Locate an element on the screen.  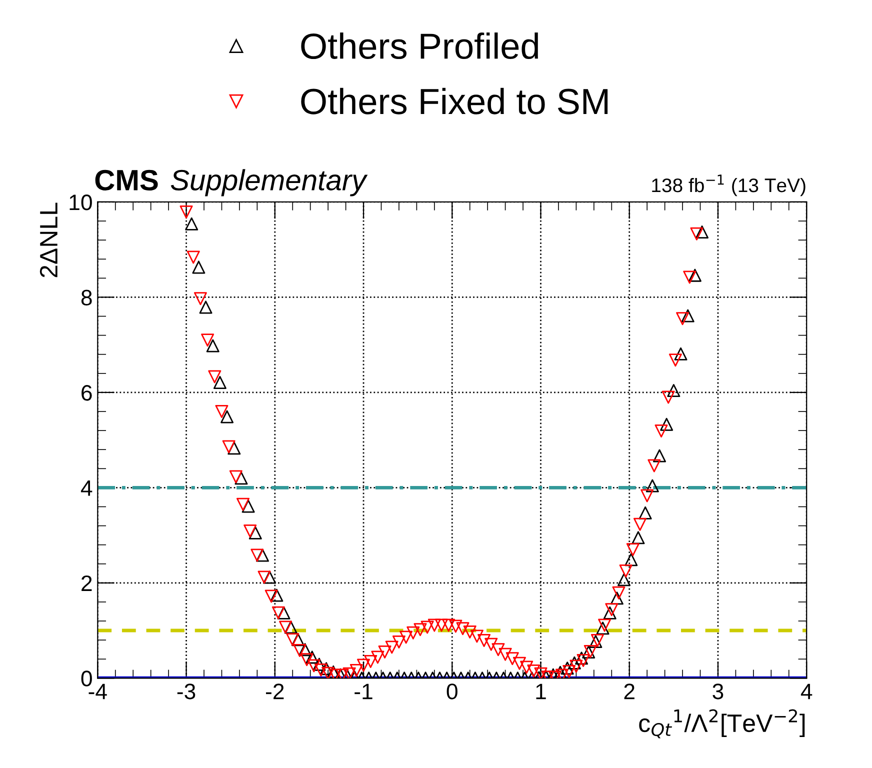
y-tick-label: 6 is located at coordinates (87, 392).